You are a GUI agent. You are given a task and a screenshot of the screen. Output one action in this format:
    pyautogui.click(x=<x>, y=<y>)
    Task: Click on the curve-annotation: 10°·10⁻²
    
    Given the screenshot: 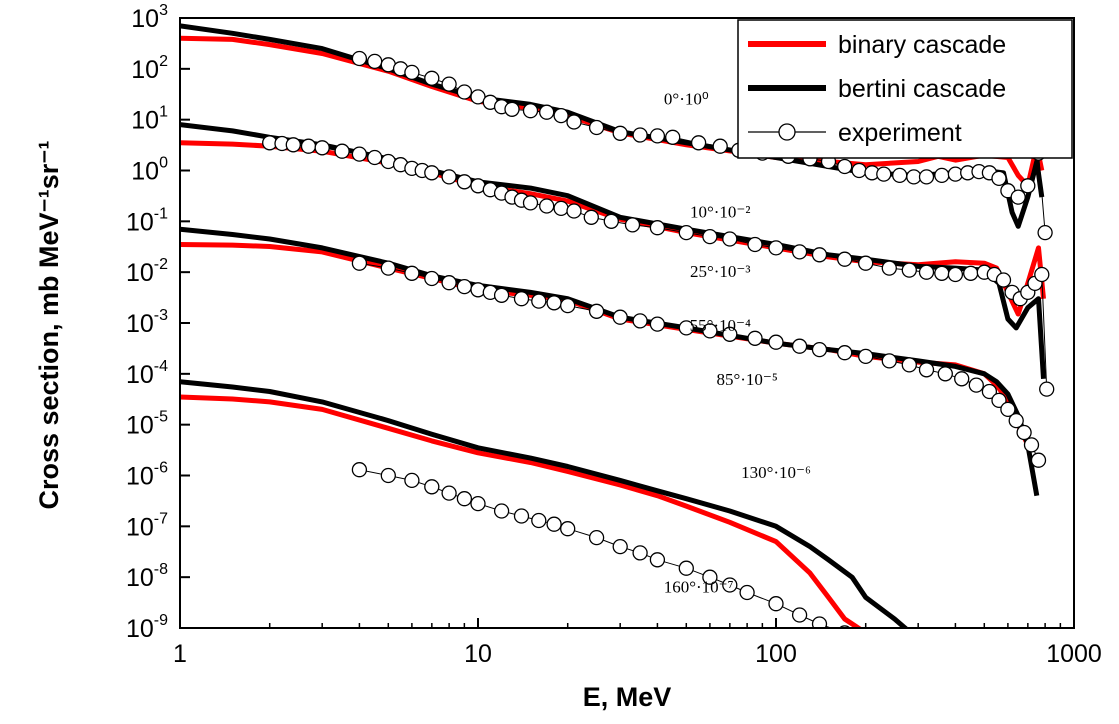 What is the action you would take?
    pyautogui.click(x=720, y=211)
    